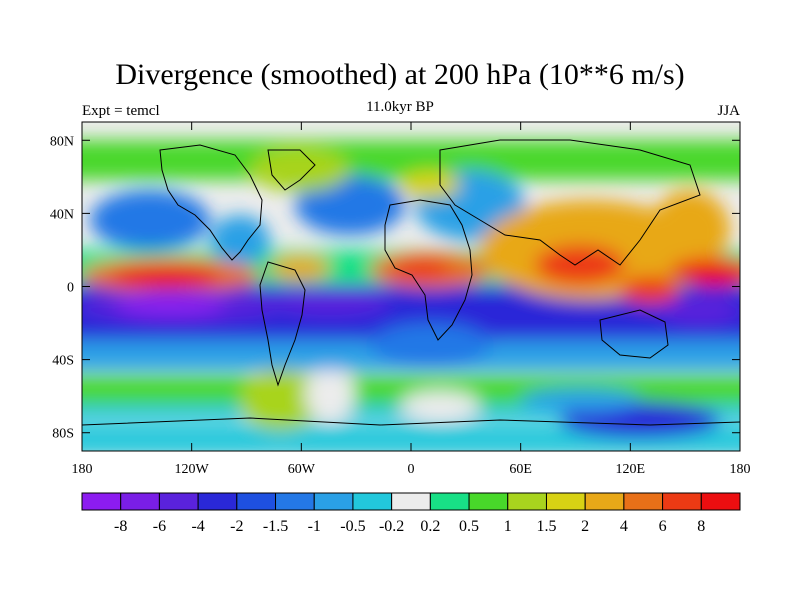  Describe the element at coordinates (631, 469) in the screenshot. I see `x-tick-label: 120E` at that location.